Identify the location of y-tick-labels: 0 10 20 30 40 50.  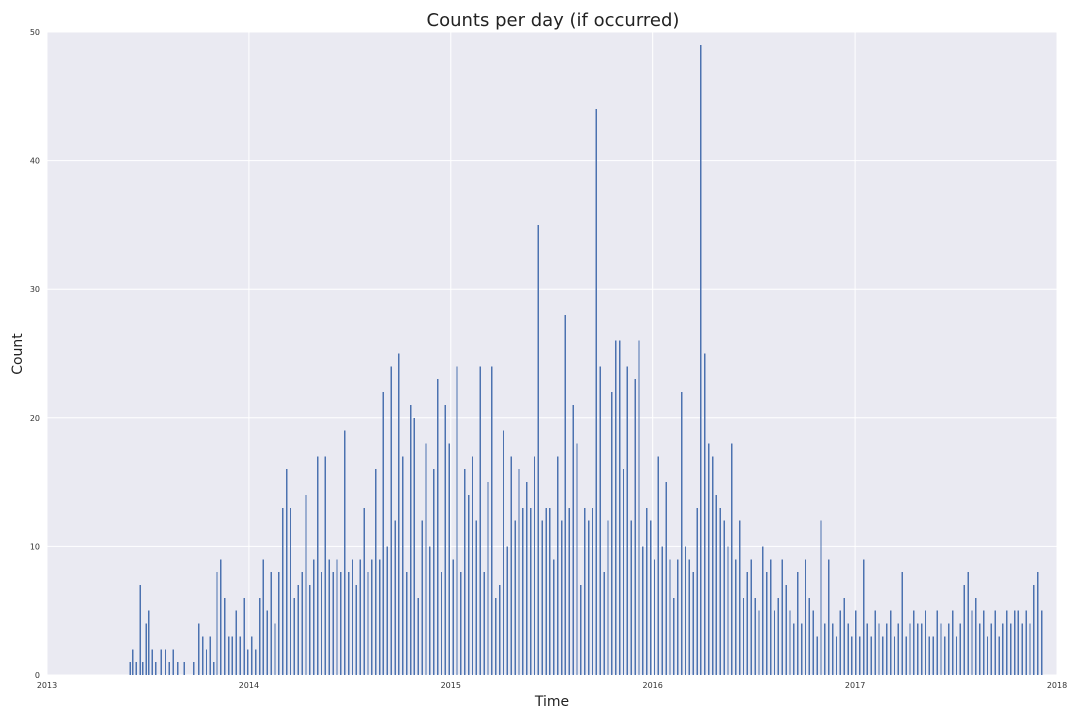
(35, 354).